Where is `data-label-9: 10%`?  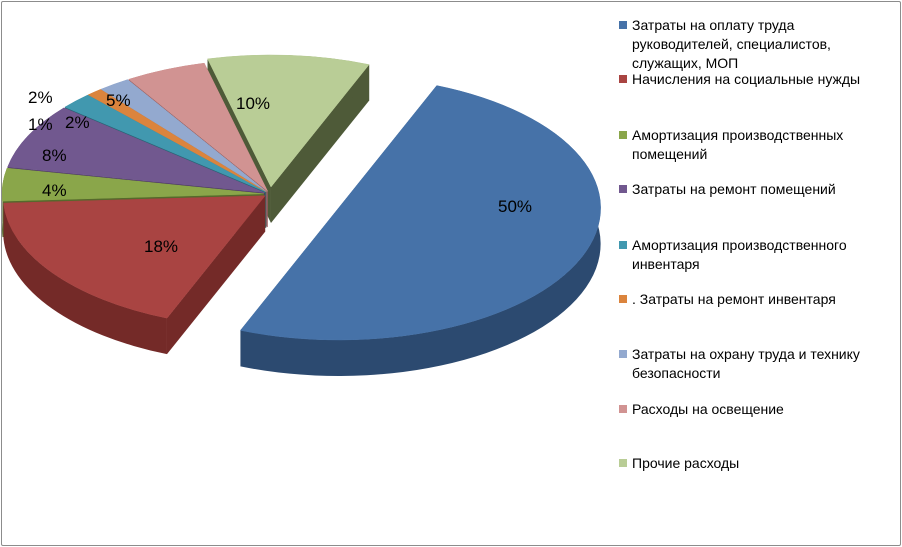 data-label-9: 10% is located at coordinates (253, 103).